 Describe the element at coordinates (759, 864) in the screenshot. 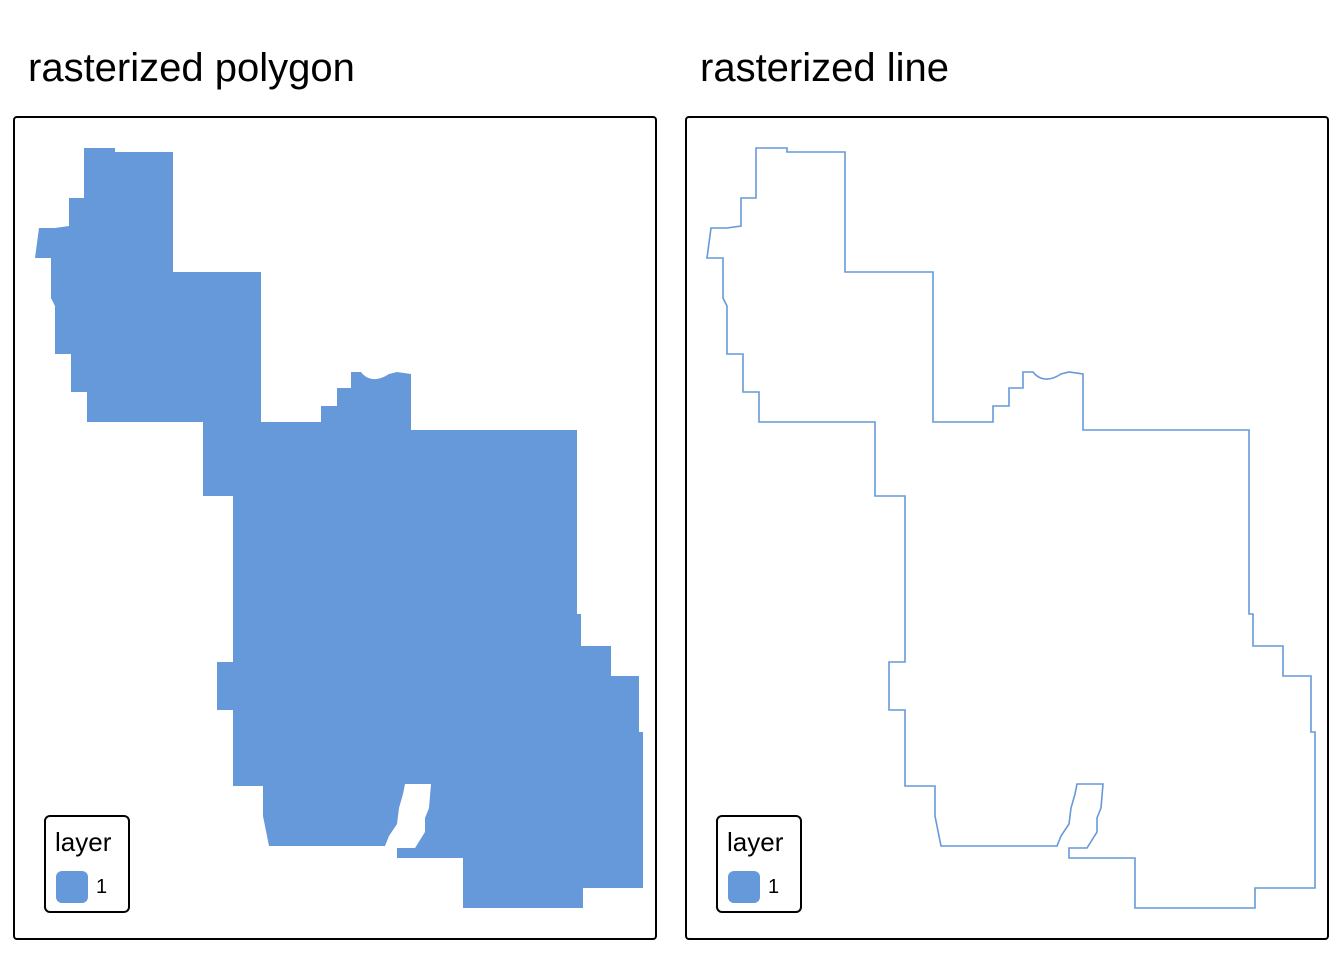

I see `legend-line: layer 1` at that location.